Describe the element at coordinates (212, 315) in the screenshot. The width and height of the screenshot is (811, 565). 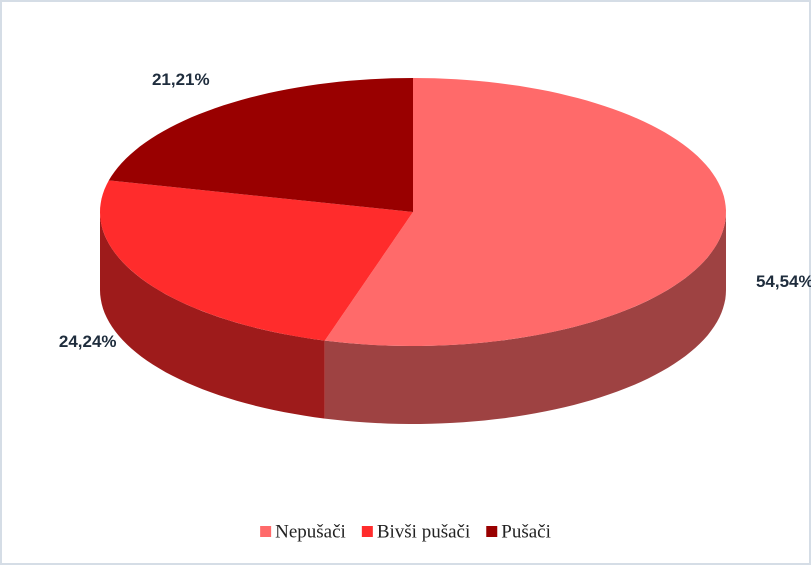
I see `slice-side` at that location.